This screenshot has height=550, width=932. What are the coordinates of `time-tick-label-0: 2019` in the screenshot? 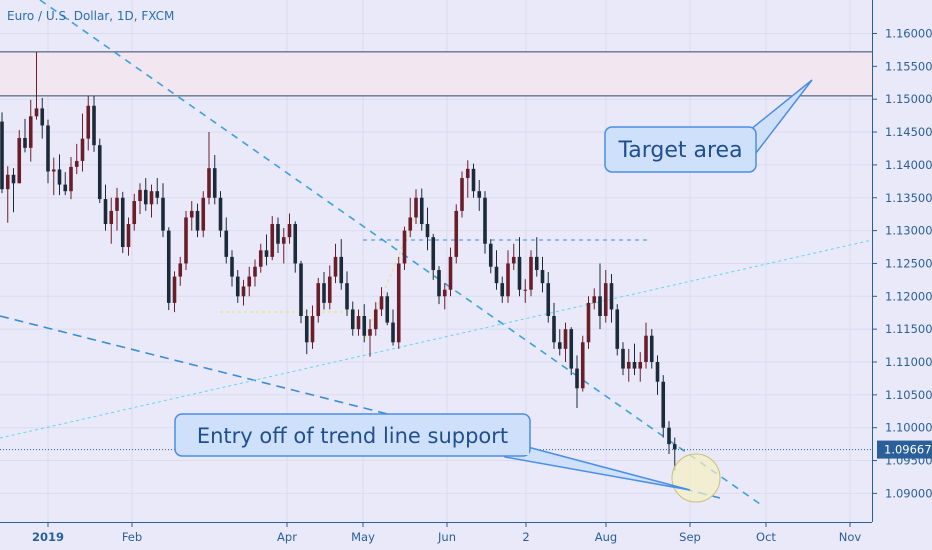 It's located at (48, 537).